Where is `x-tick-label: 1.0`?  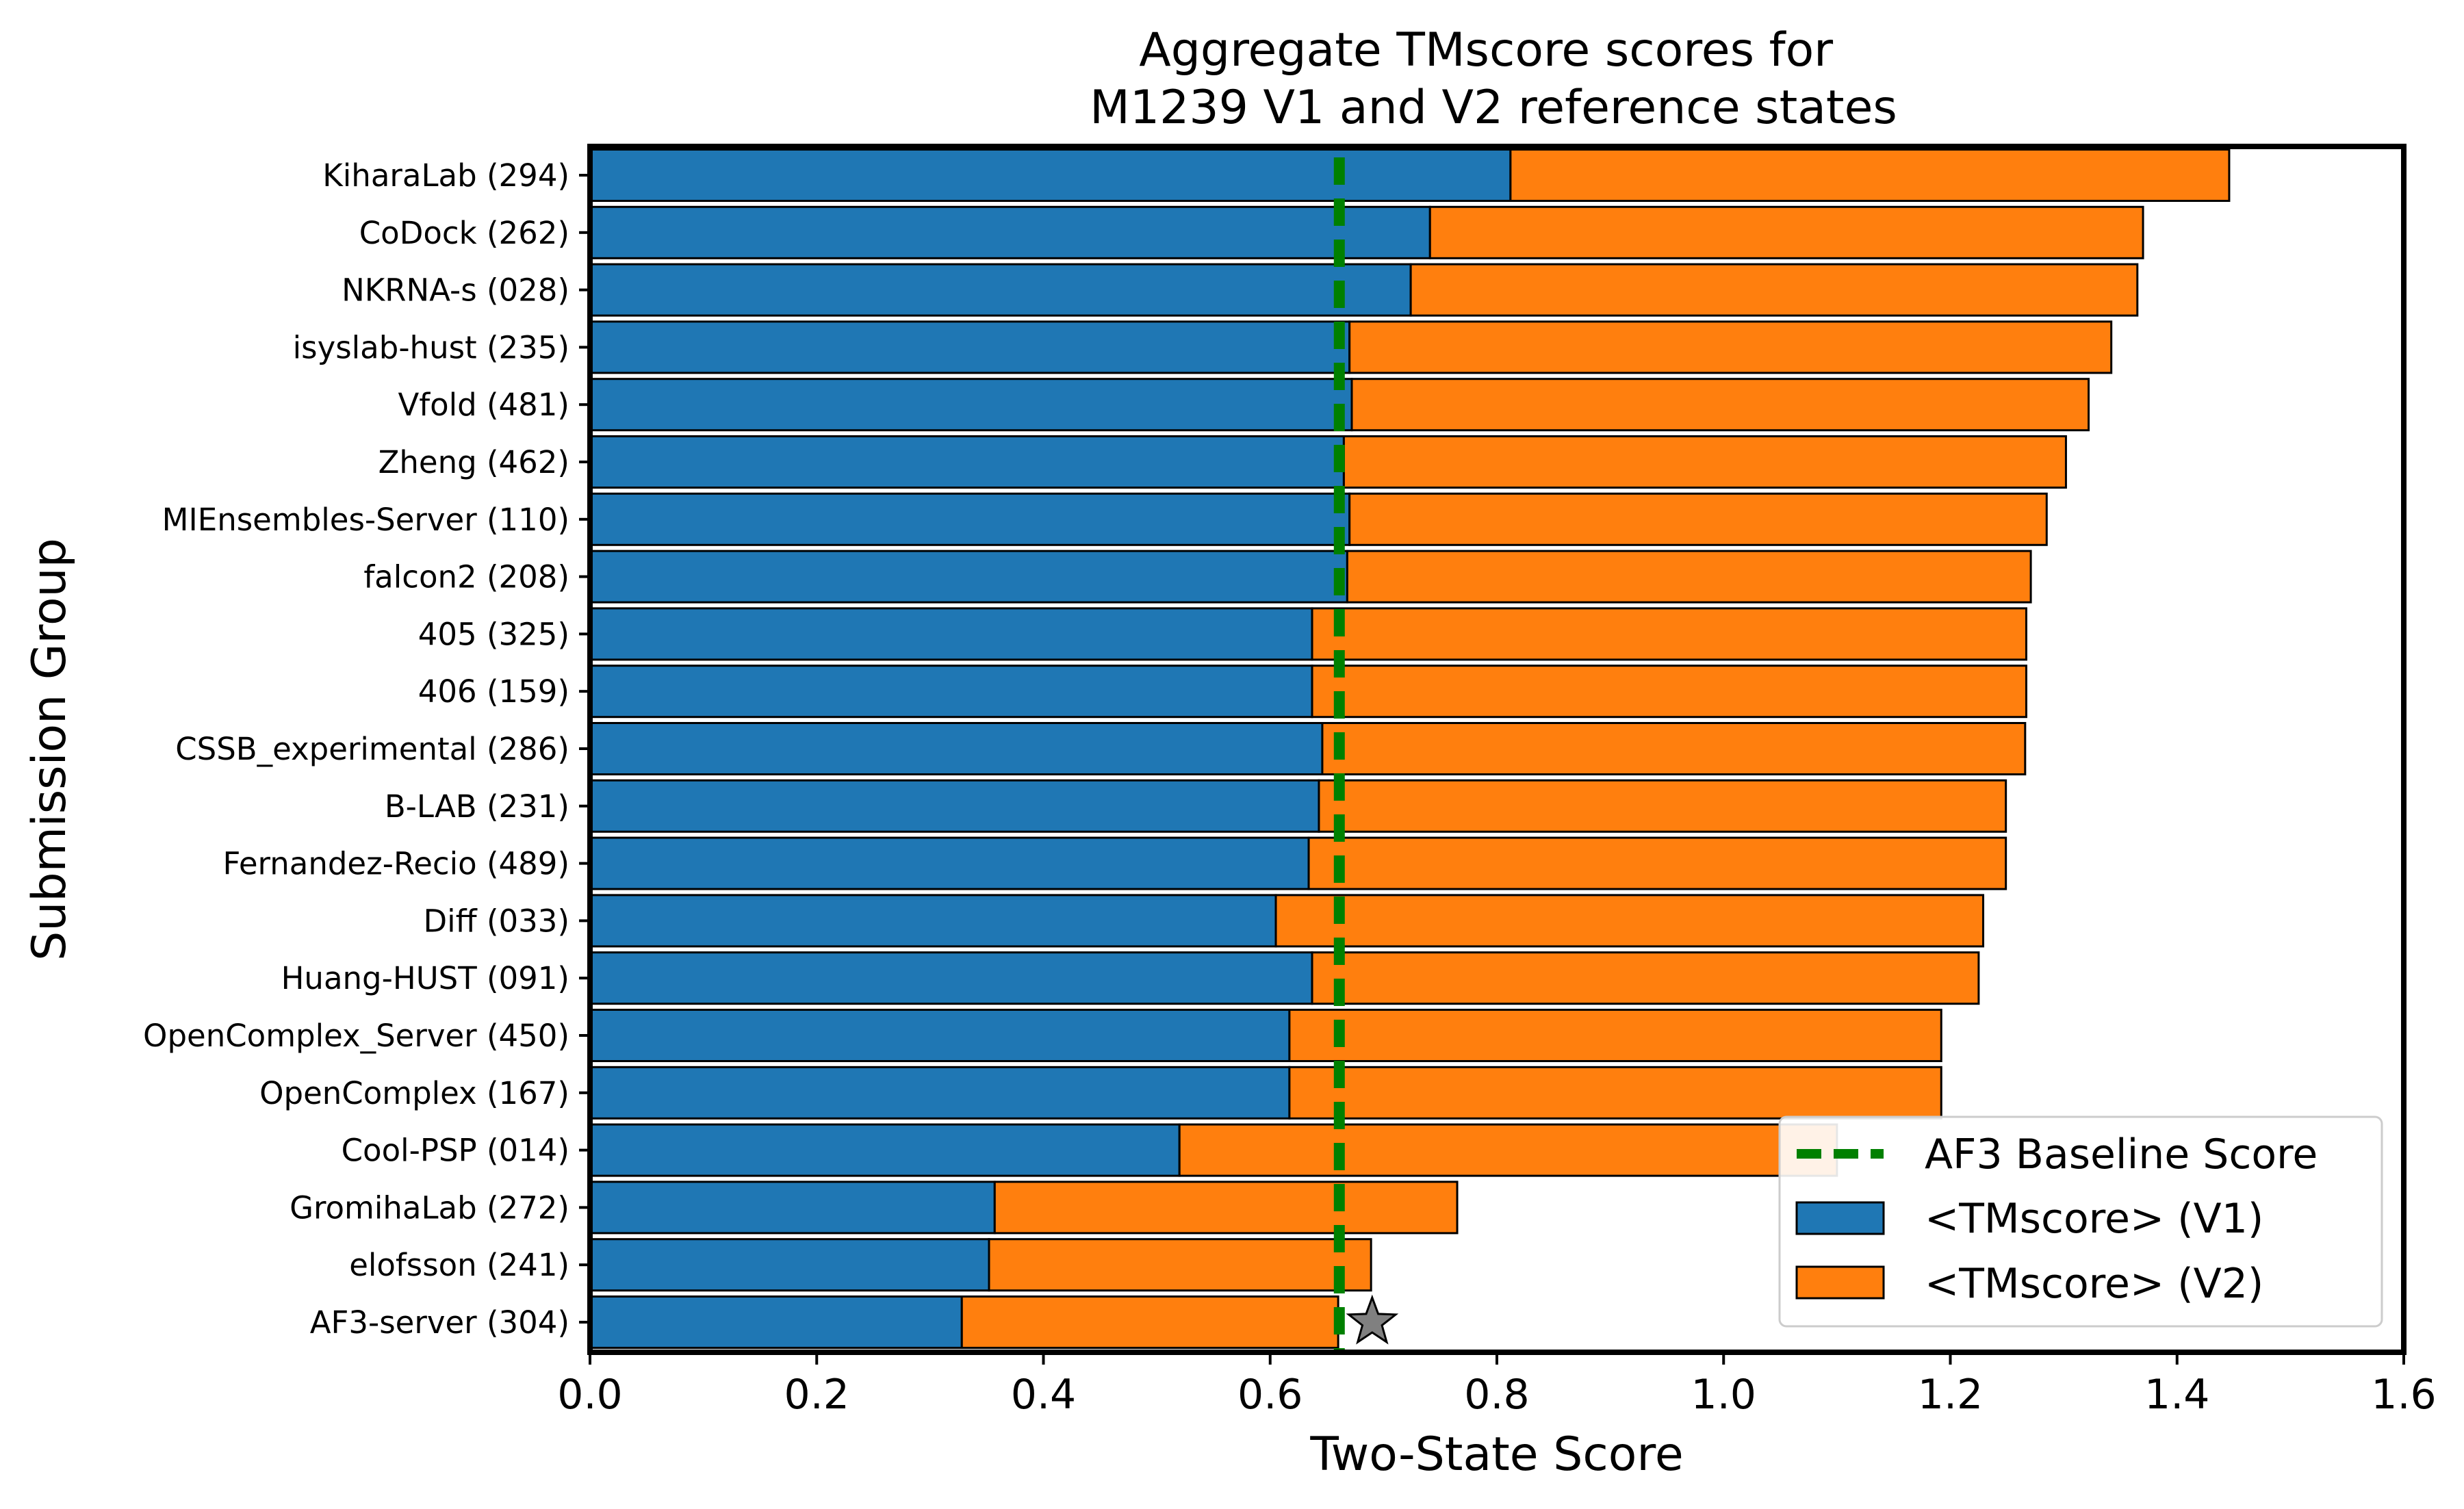
x-tick-label: 1.0 is located at coordinates (1724, 1395).